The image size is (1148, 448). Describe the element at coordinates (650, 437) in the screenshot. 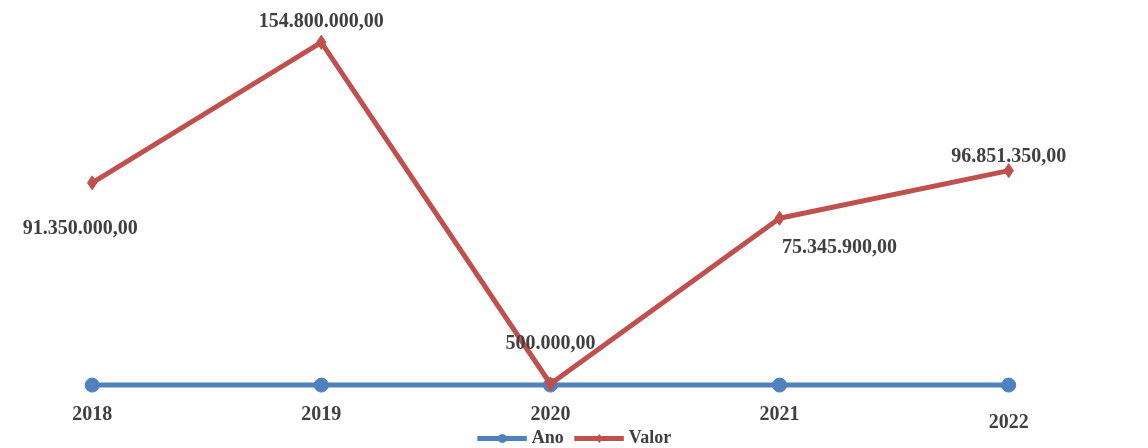

I see `legend-label: Valor` at that location.